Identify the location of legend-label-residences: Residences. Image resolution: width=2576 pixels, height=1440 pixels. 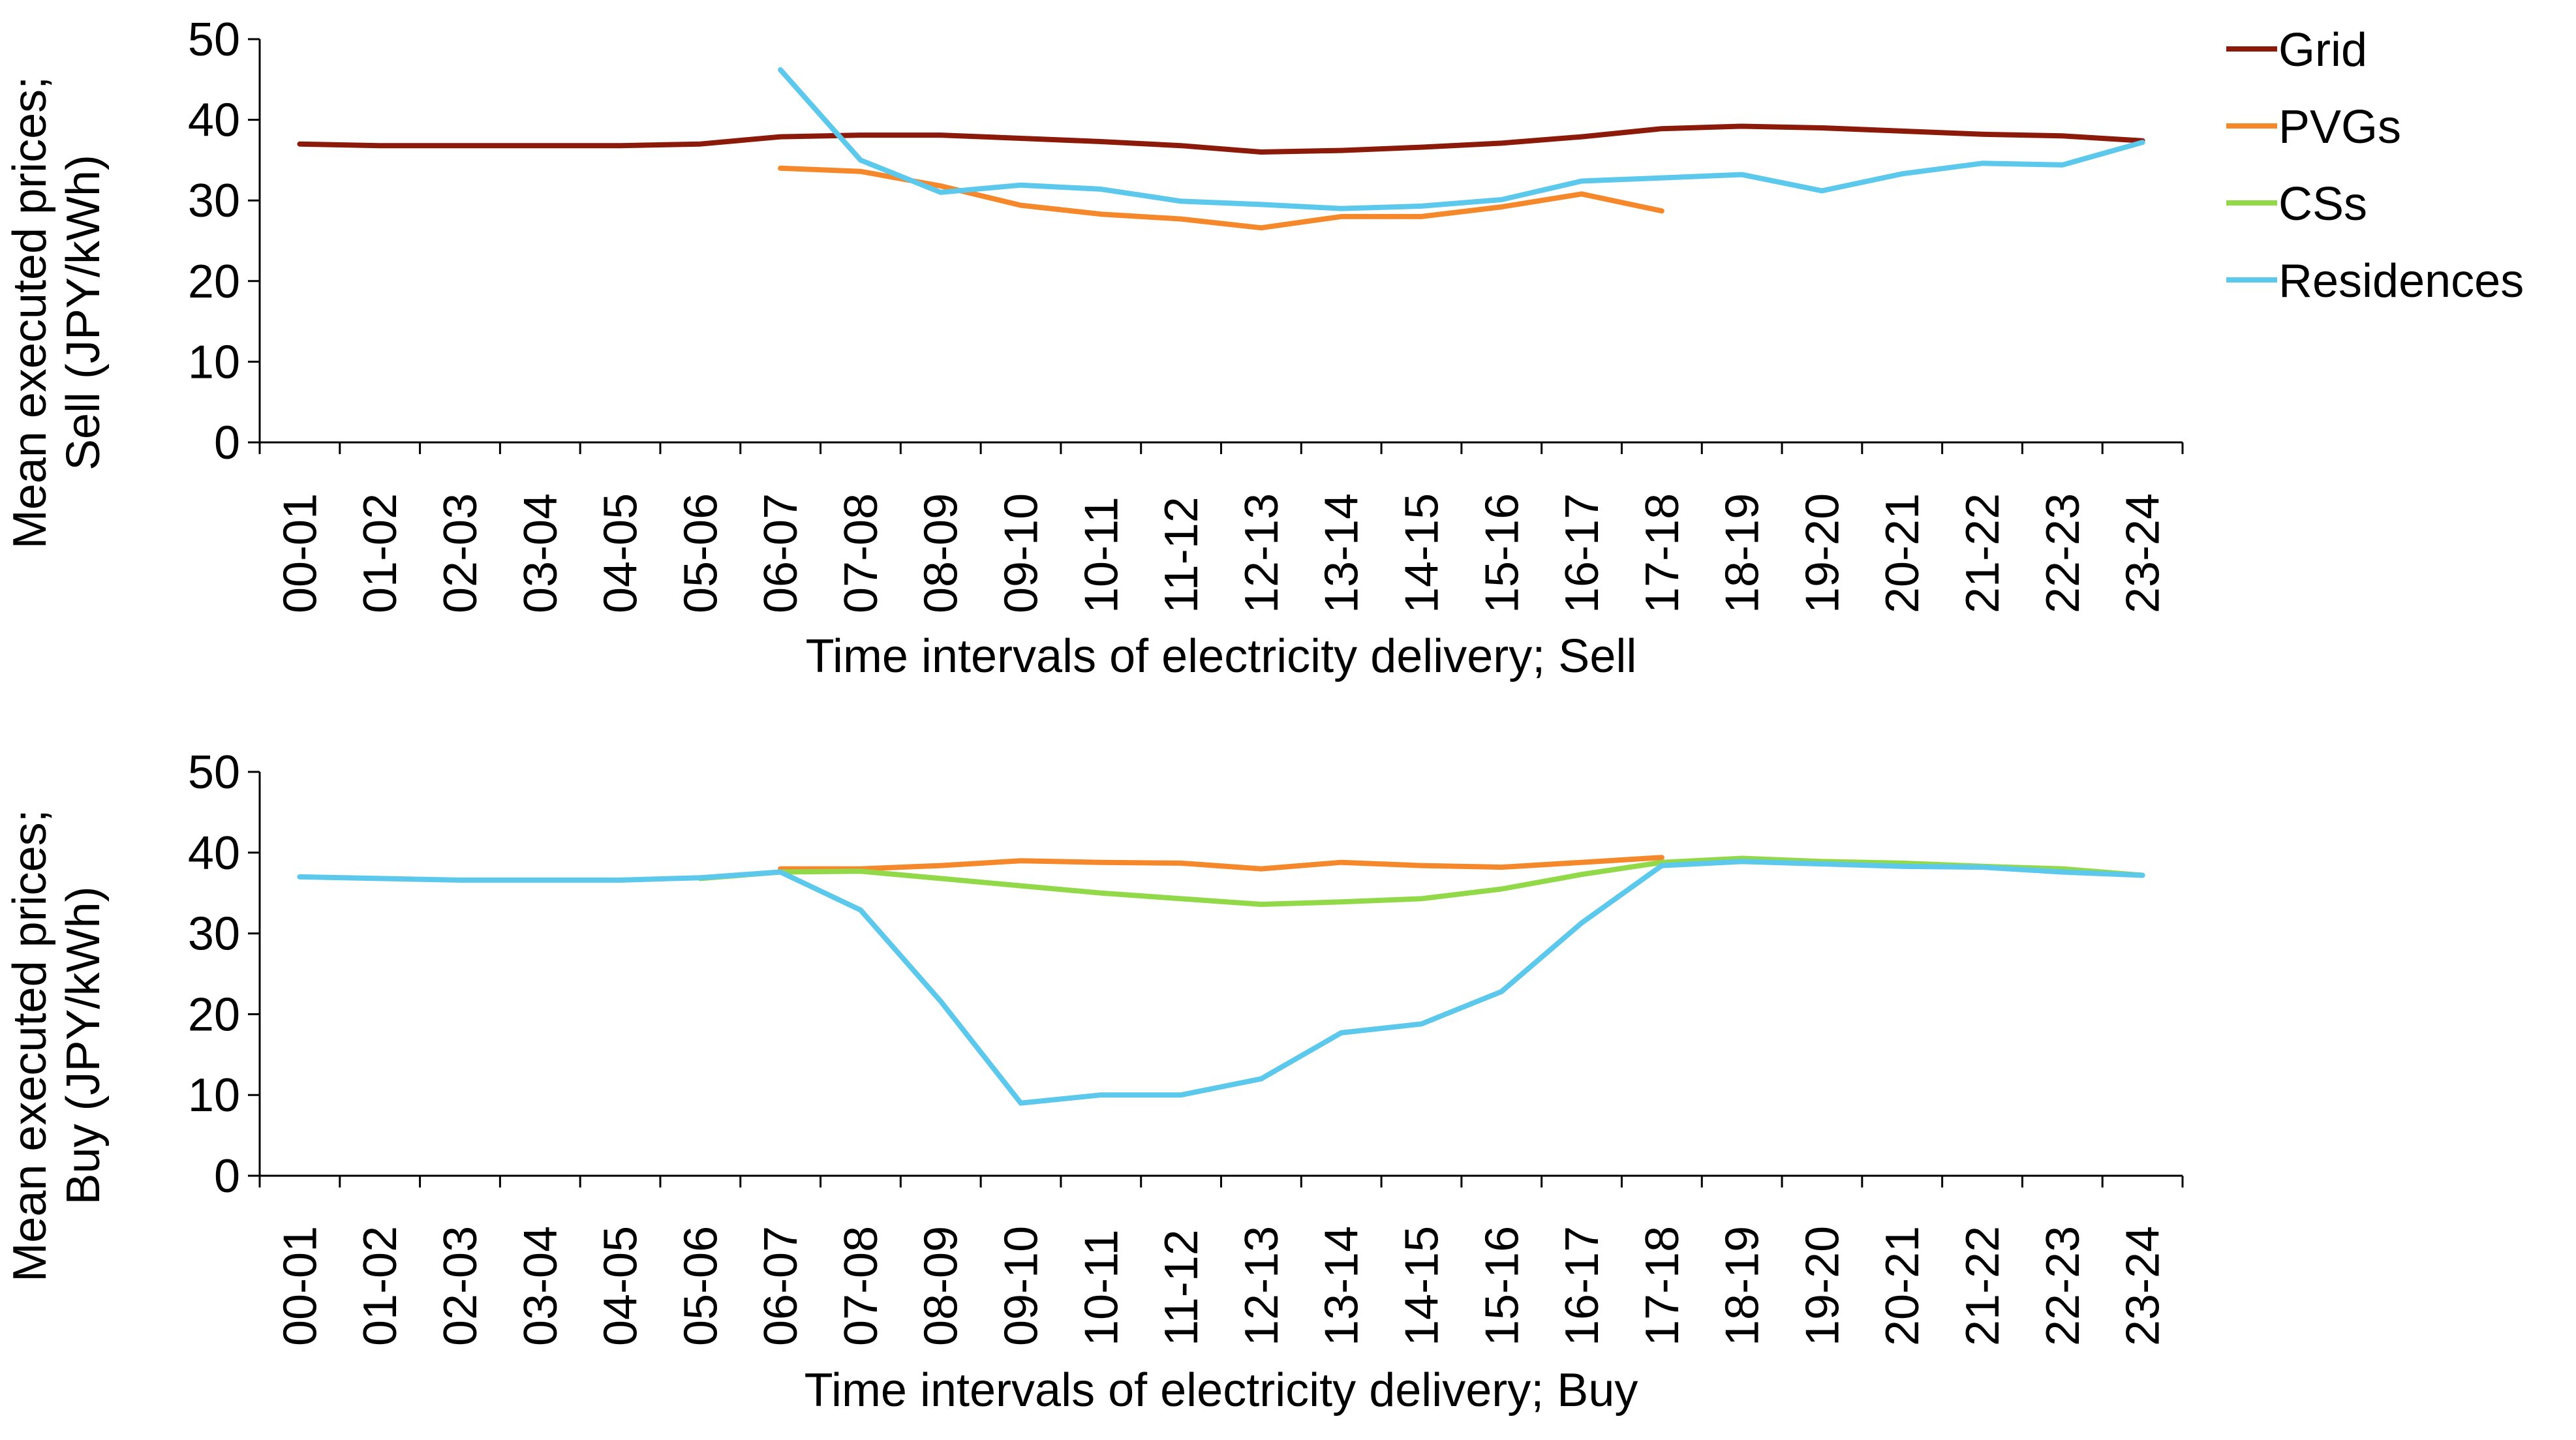
(2401, 281).